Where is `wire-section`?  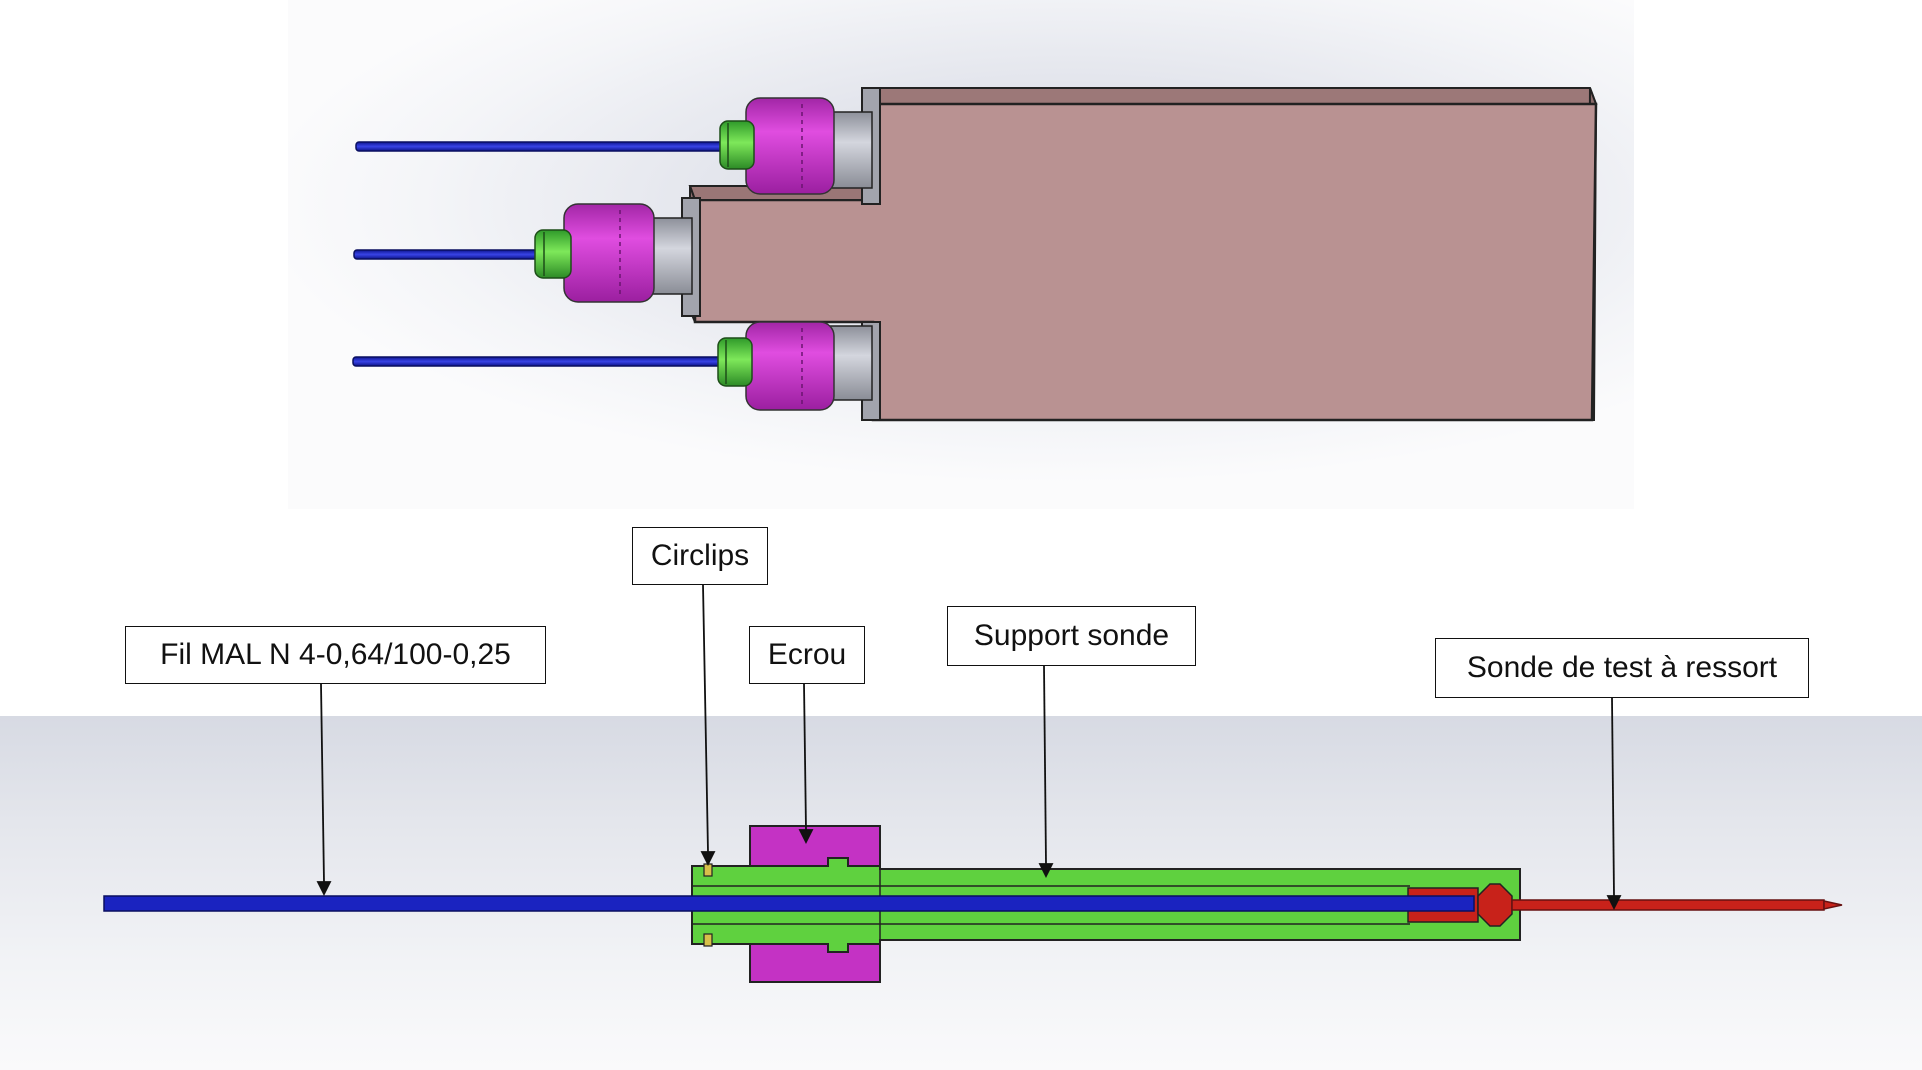 wire-section is located at coordinates (789, 903).